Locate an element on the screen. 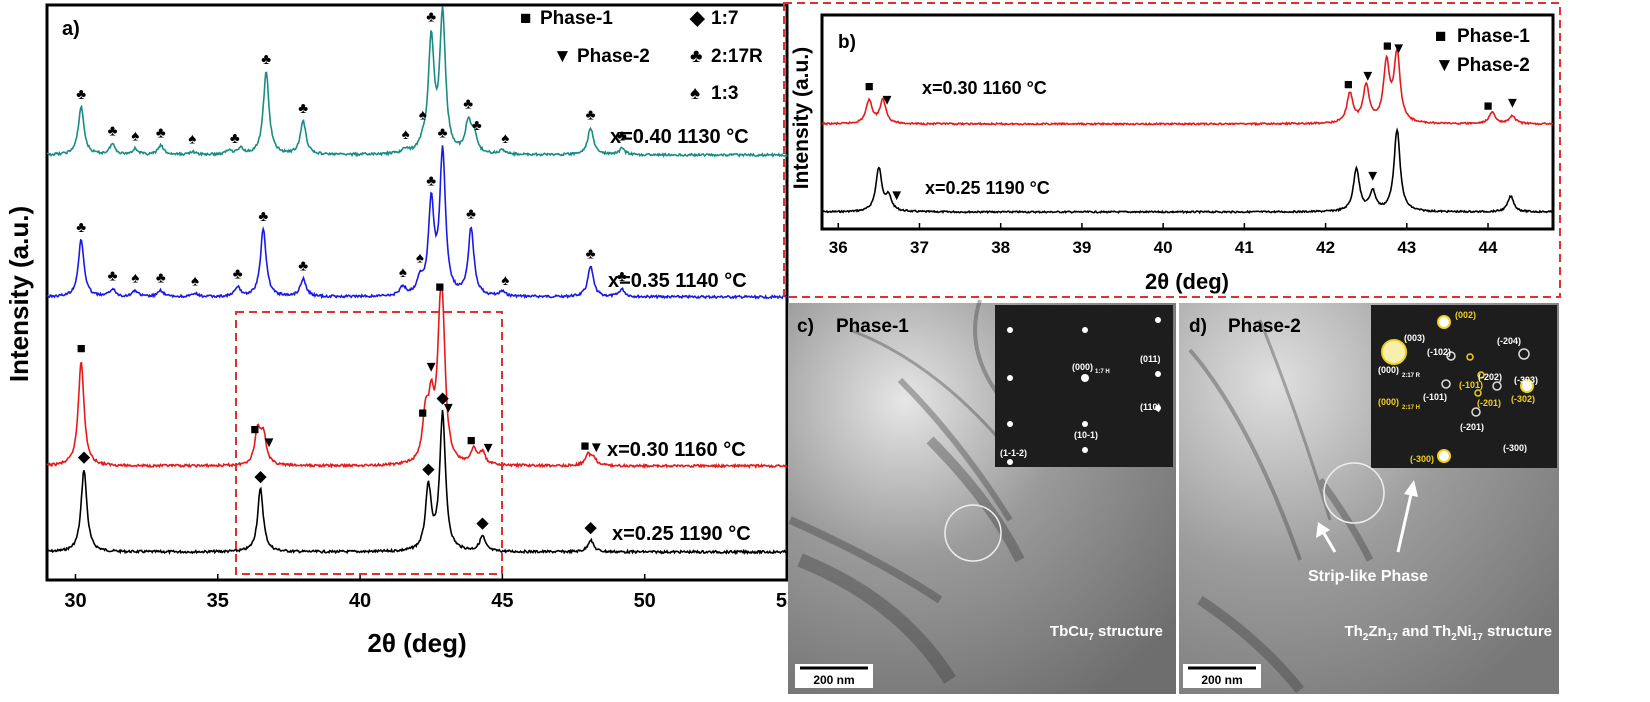 Image resolution: width=1650 pixels, height=702 pixels. panel-b-curves is located at coordinates (1187, 130).